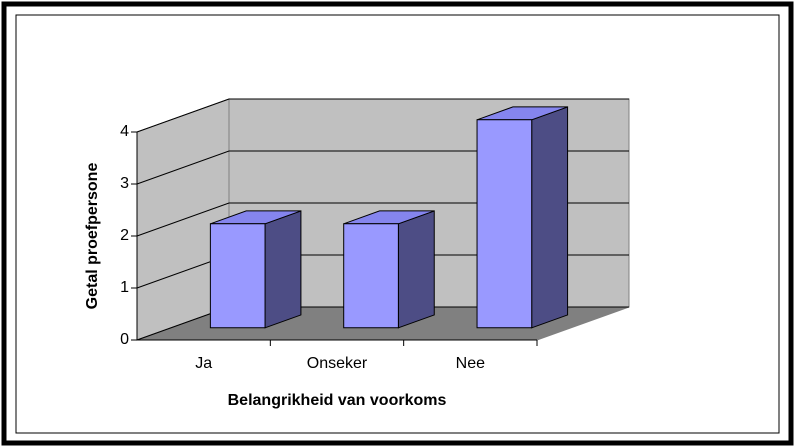  Describe the element at coordinates (337, 363) in the screenshot. I see `x-tick-label: Onseker` at that location.